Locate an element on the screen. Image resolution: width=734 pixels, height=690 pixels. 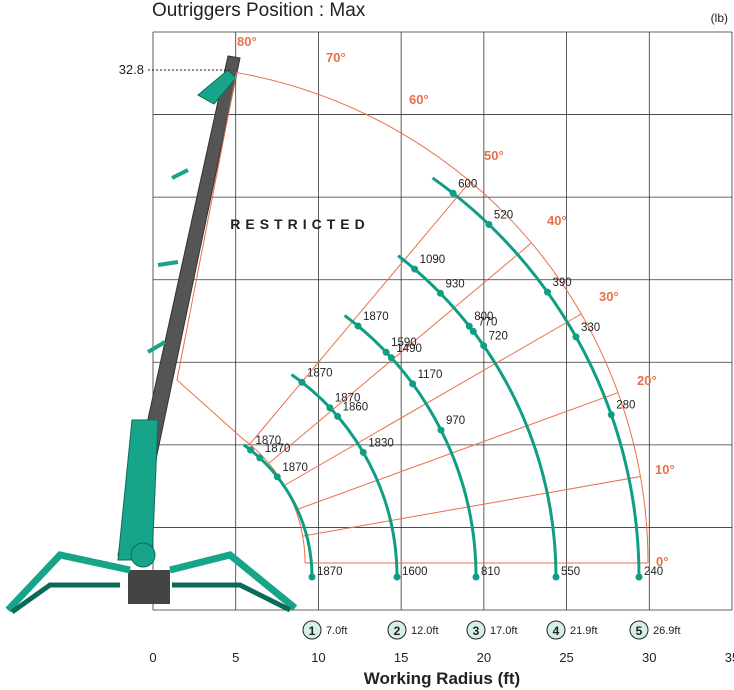
load-label: 520 is located at coordinates (503, 216).